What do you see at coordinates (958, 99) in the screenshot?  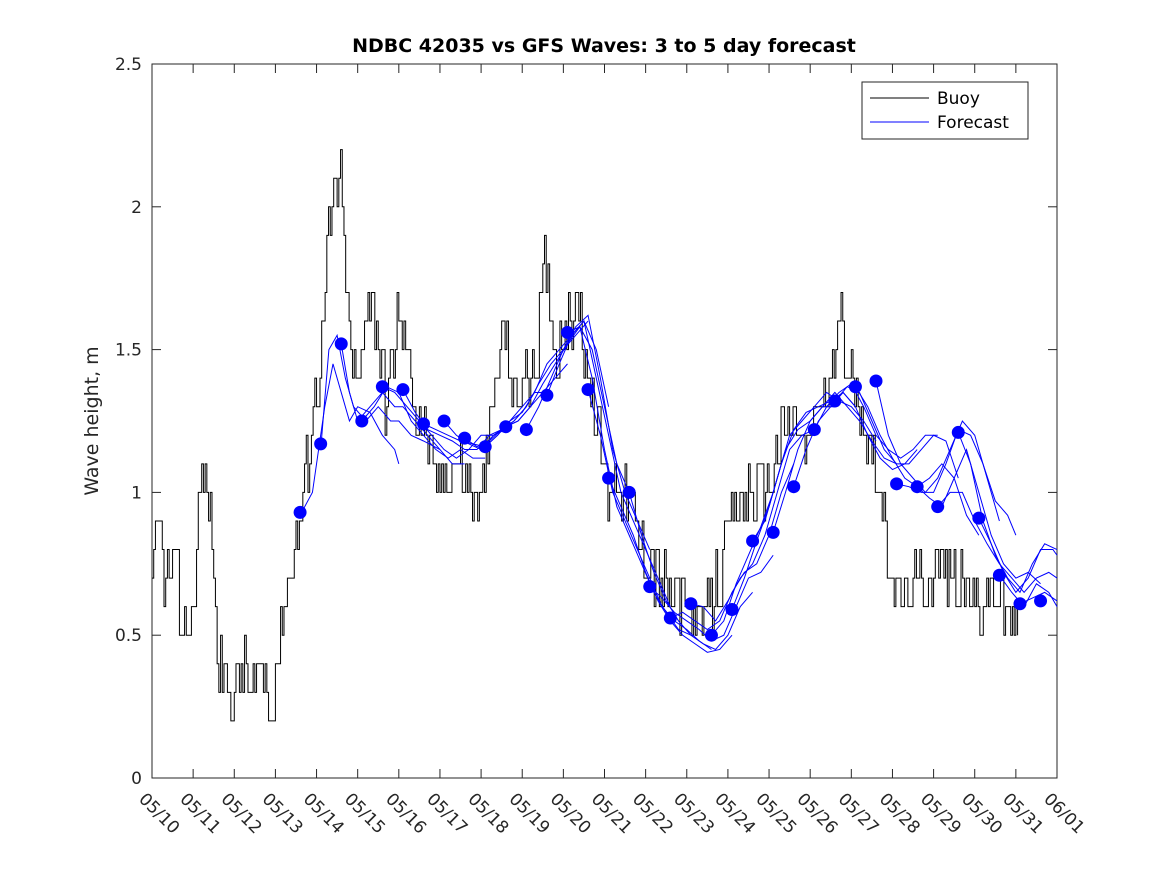 I see `legend-buoy-label: Buoy` at bounding box center [958, 99].